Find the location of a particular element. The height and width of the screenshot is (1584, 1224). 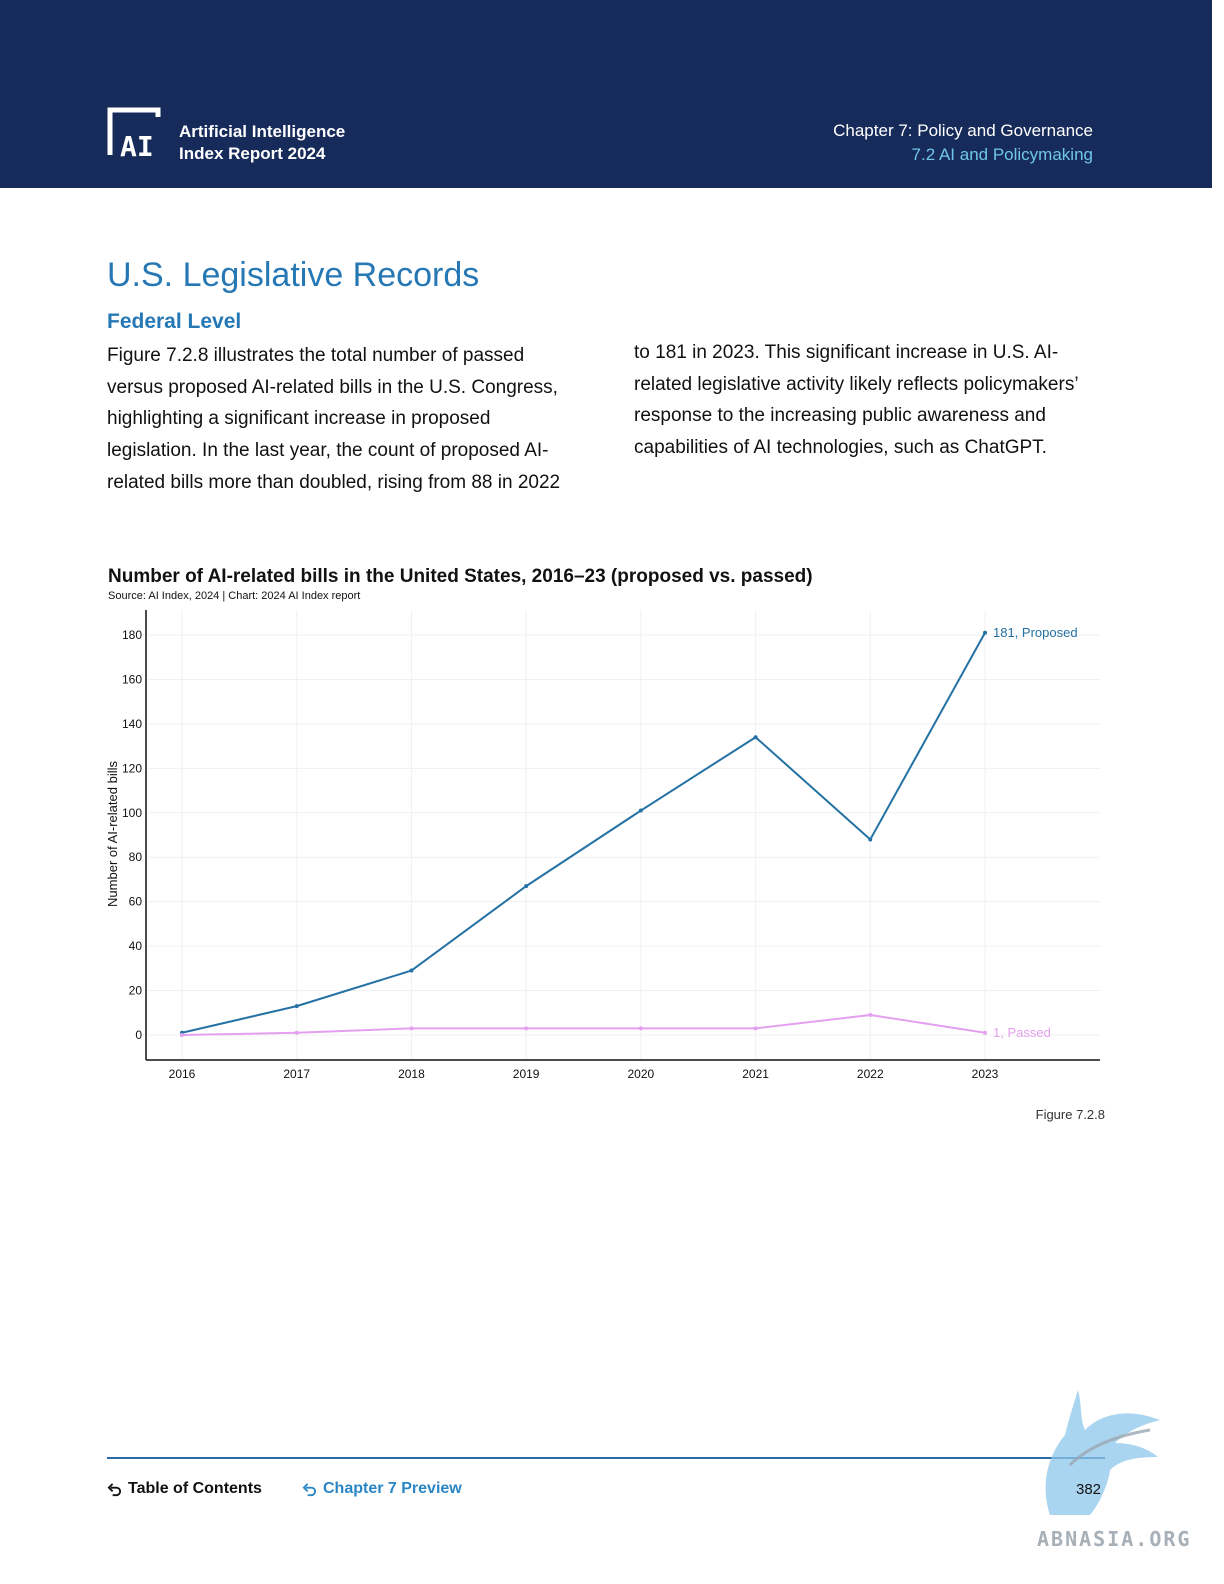

y-tick-label: 60 is located at coordinates (136, 902).